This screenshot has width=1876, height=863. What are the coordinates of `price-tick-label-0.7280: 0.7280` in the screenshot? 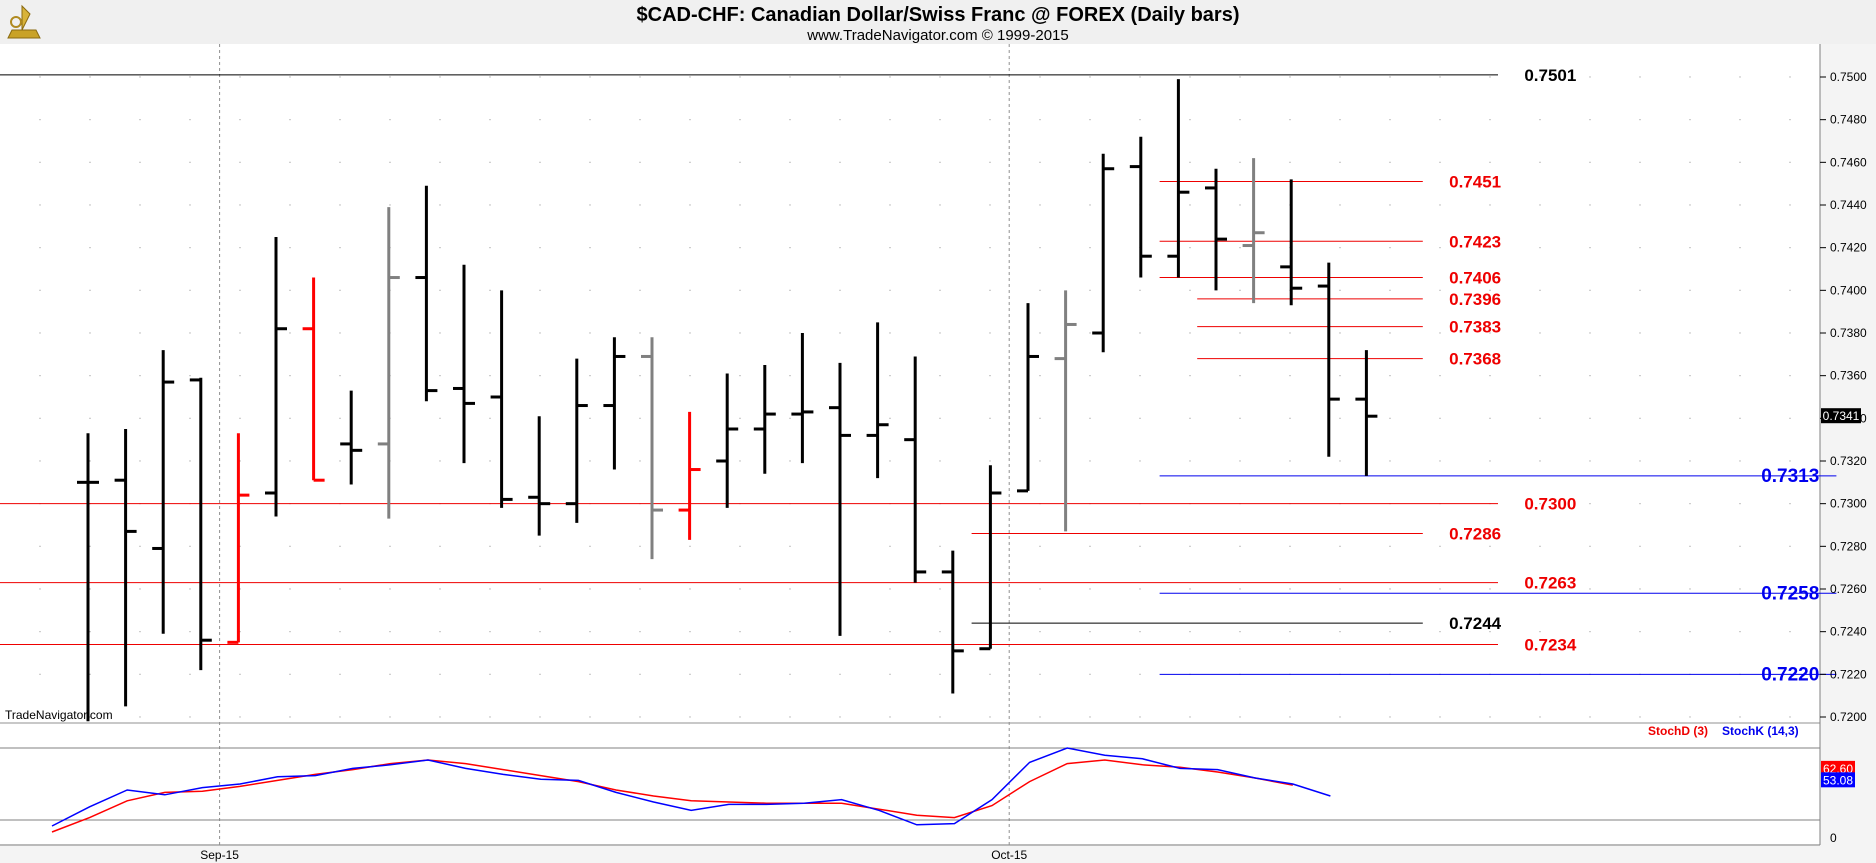 It's located at (1848, 546).